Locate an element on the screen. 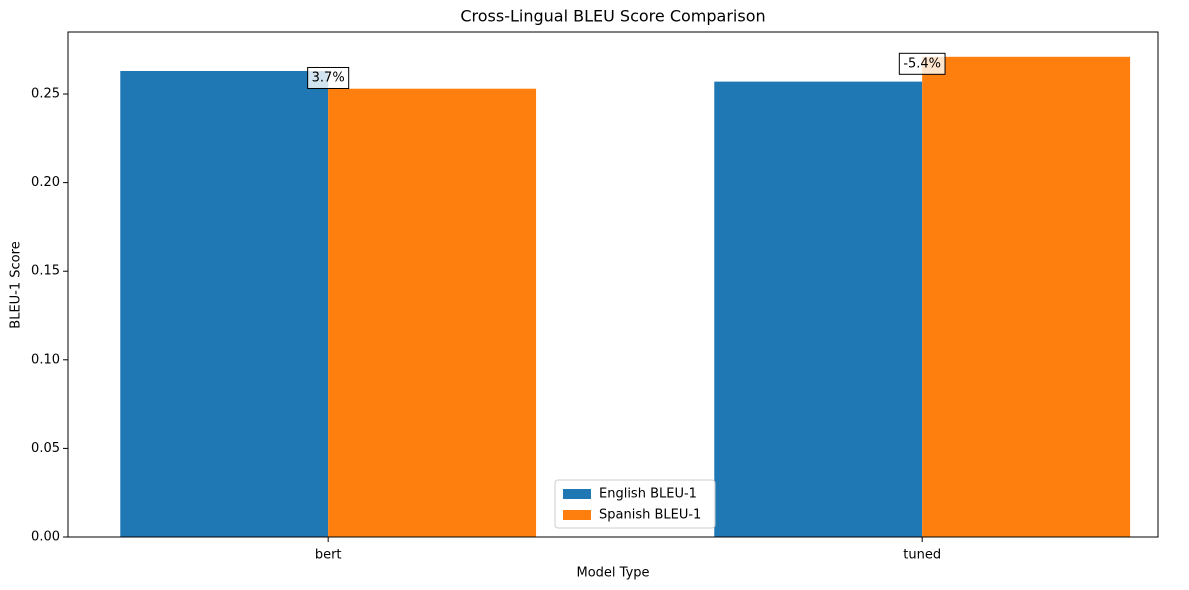 This screenshot has width=1189, height=590. x-tick-label: bert is located at coordinates (328, 555).